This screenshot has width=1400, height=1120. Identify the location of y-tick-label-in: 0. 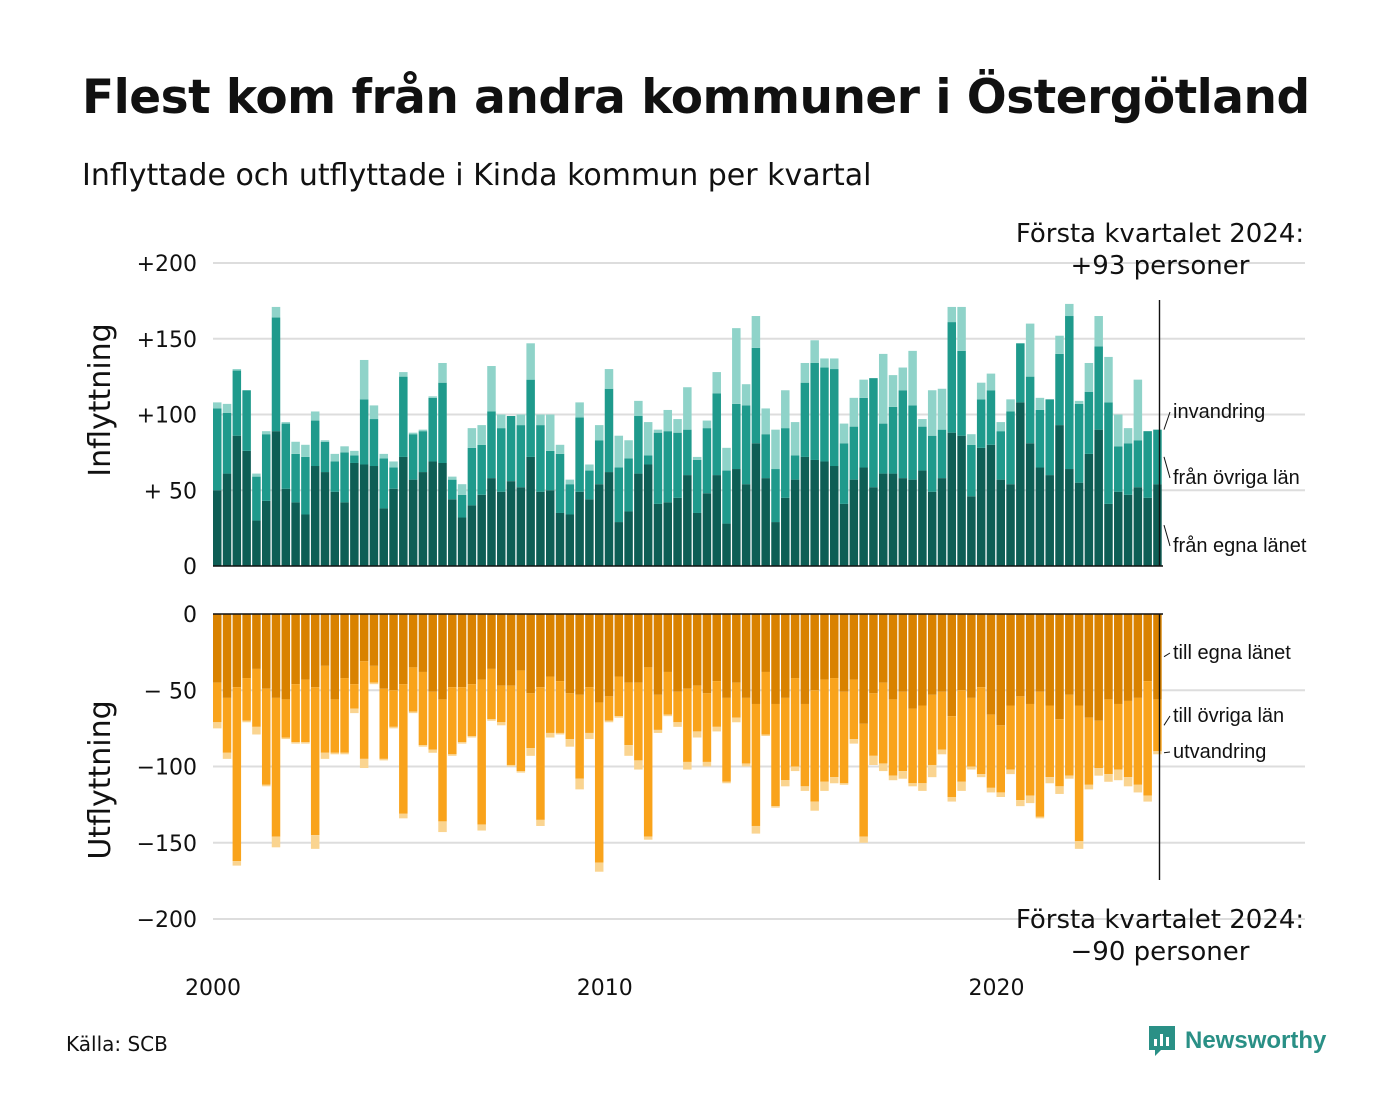
(190, 567).